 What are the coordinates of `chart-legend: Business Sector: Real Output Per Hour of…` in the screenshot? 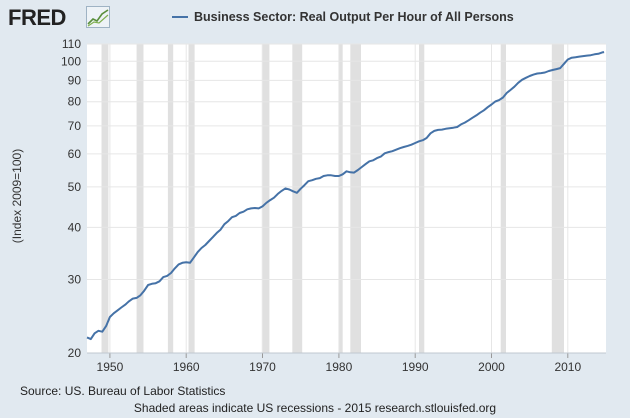 It's located at (343, 17).